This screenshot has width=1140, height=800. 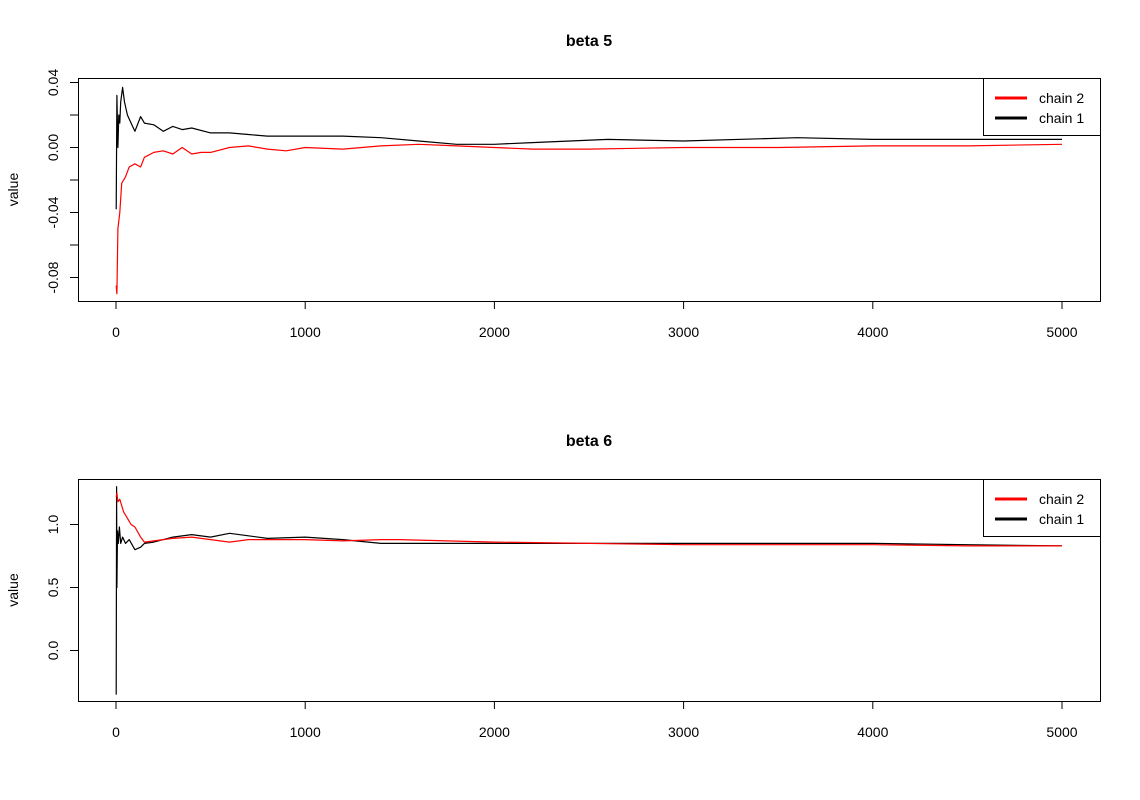 What do you see at coordinates (53, 588) in the screenshot?
I see `y-tick-label: 0.5` at bounding box center [53, 588].